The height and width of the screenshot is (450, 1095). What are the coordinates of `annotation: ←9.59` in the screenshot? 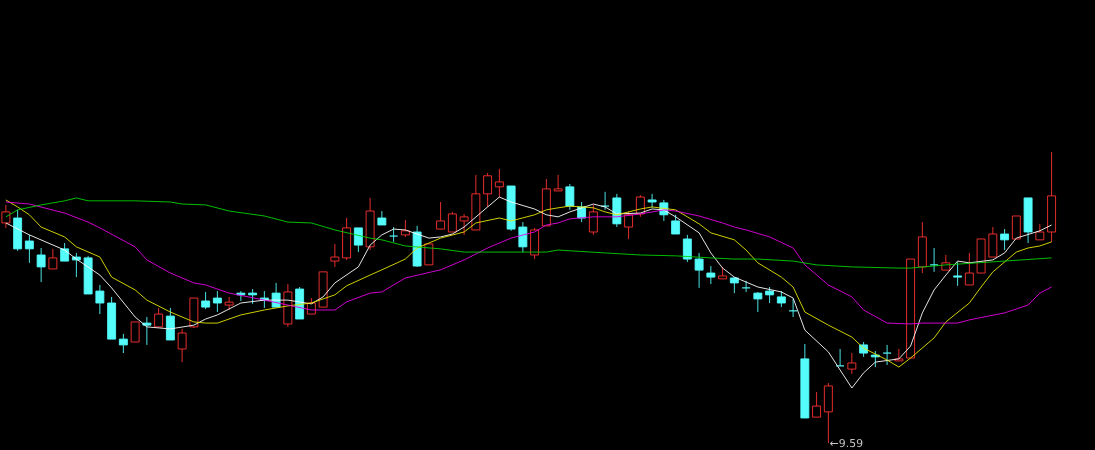 It's located at (846, 443).